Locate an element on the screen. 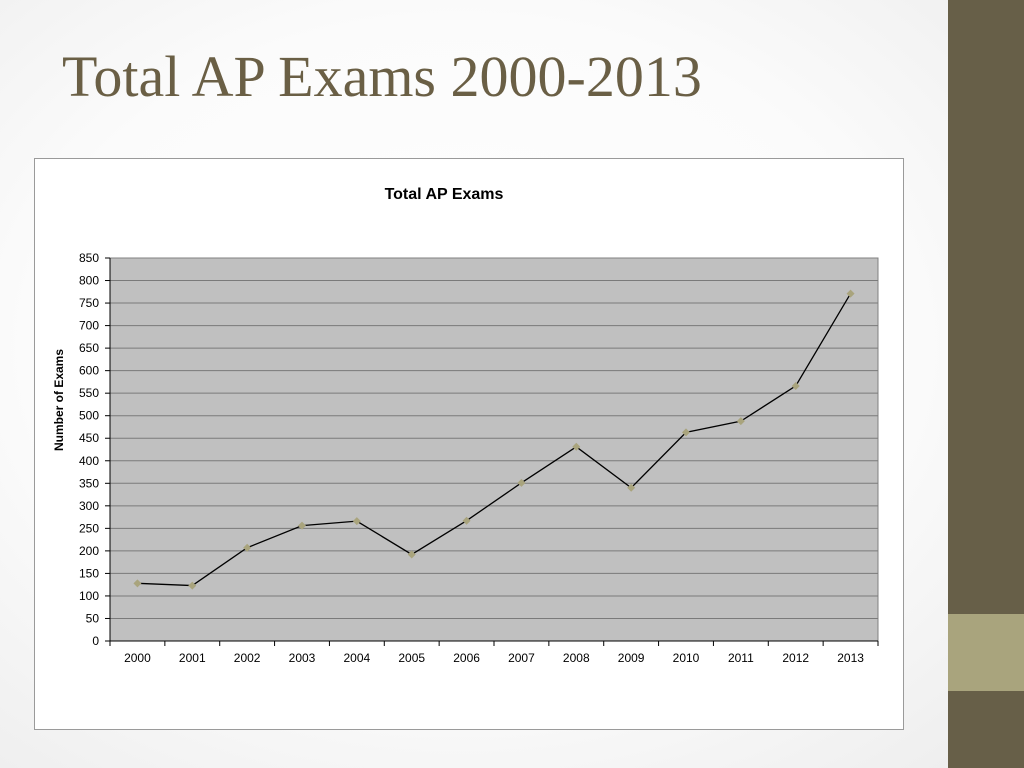 This screenshot has height=768, width=1024. y-tick-label: 150 is located at coordinates (89, 573).